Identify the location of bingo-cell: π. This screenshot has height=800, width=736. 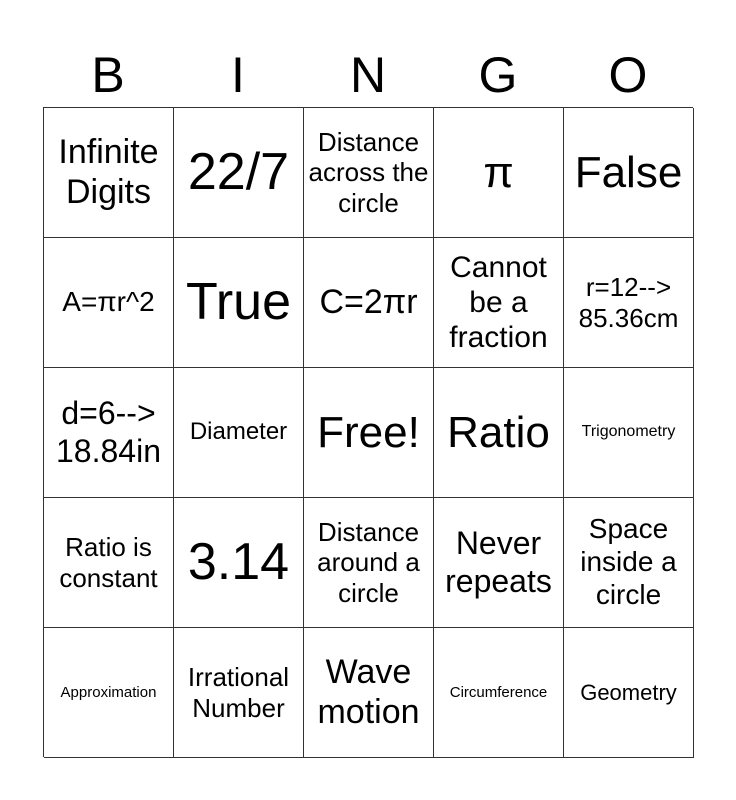
(499, 173).